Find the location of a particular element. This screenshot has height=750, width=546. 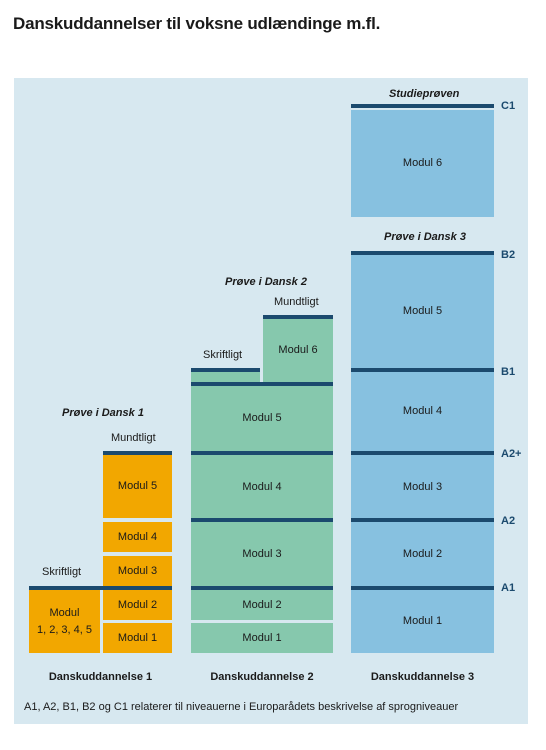

col2-module-2: Modul 2 is located at coordinates (262, 605).